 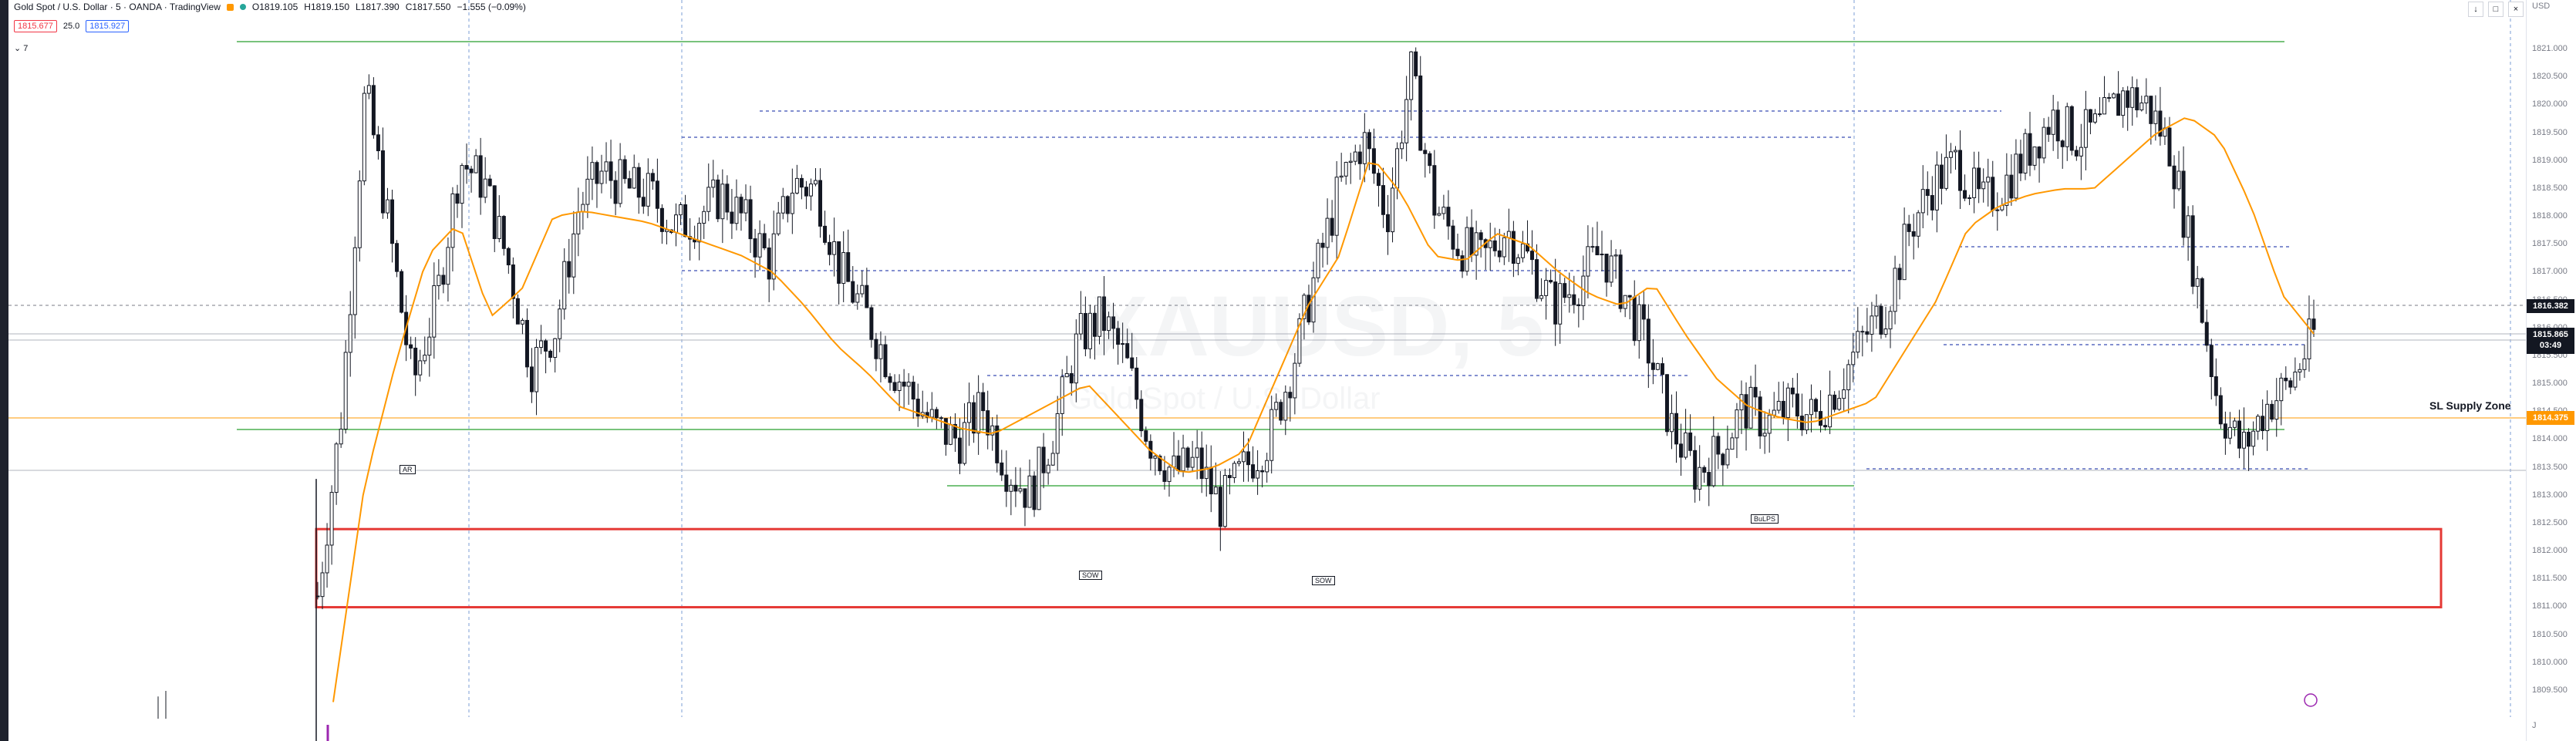 What do you see at coordinates (326, 7) in the screenshot?
I see `ohlc-high: H1819.150` at bounding box center [326, 7].